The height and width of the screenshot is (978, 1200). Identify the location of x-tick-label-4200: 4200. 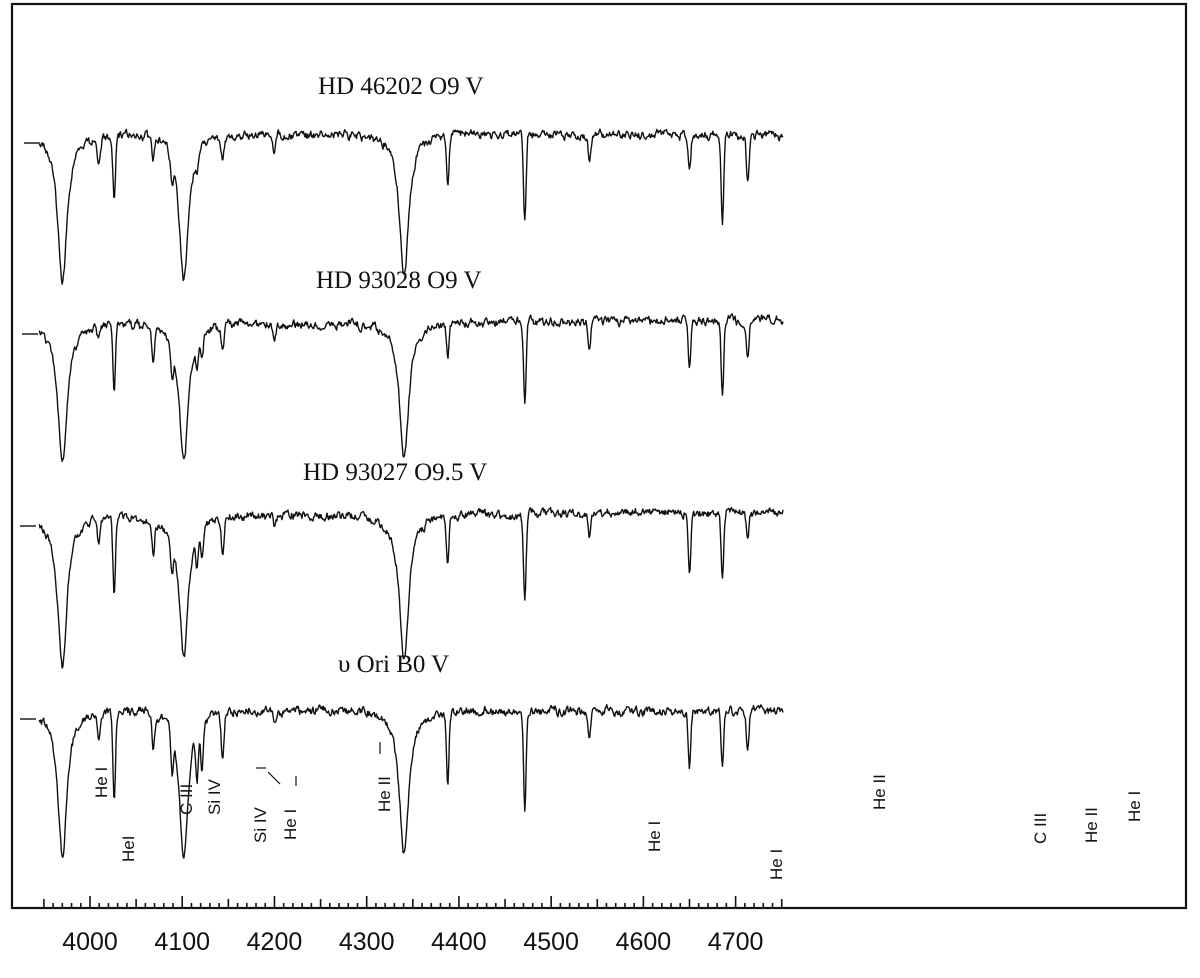
(275, 942).